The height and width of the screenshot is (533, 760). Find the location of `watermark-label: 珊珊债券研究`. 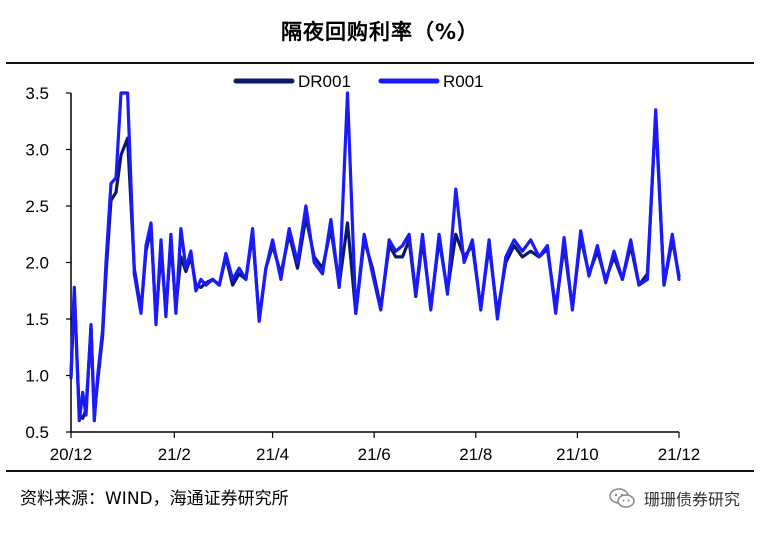

watermark-label: 珊珊债券研究 is located at coordinates (691, 499).